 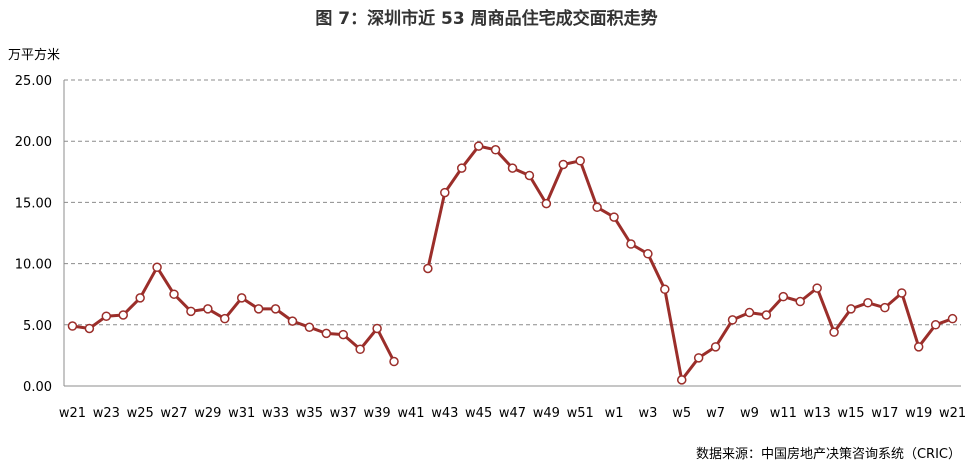 What do you see at coordinates (828, 454) in the screenshot?
I see `data-source-note: 数据来源：中国房地产决策咨询系统（CRIC）` at bounding box center [828, 454].